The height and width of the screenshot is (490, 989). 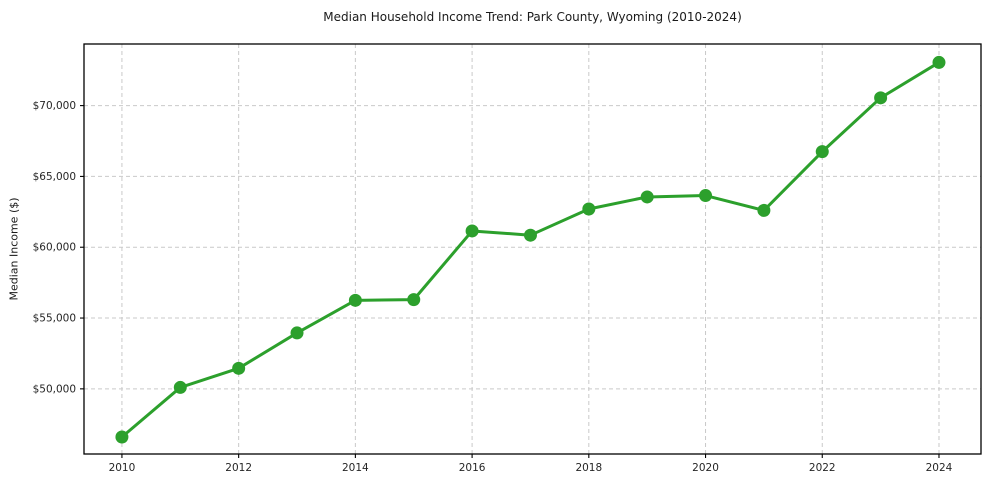 I want to click on x-tick-label: 2024, so click(x=939, y=468).